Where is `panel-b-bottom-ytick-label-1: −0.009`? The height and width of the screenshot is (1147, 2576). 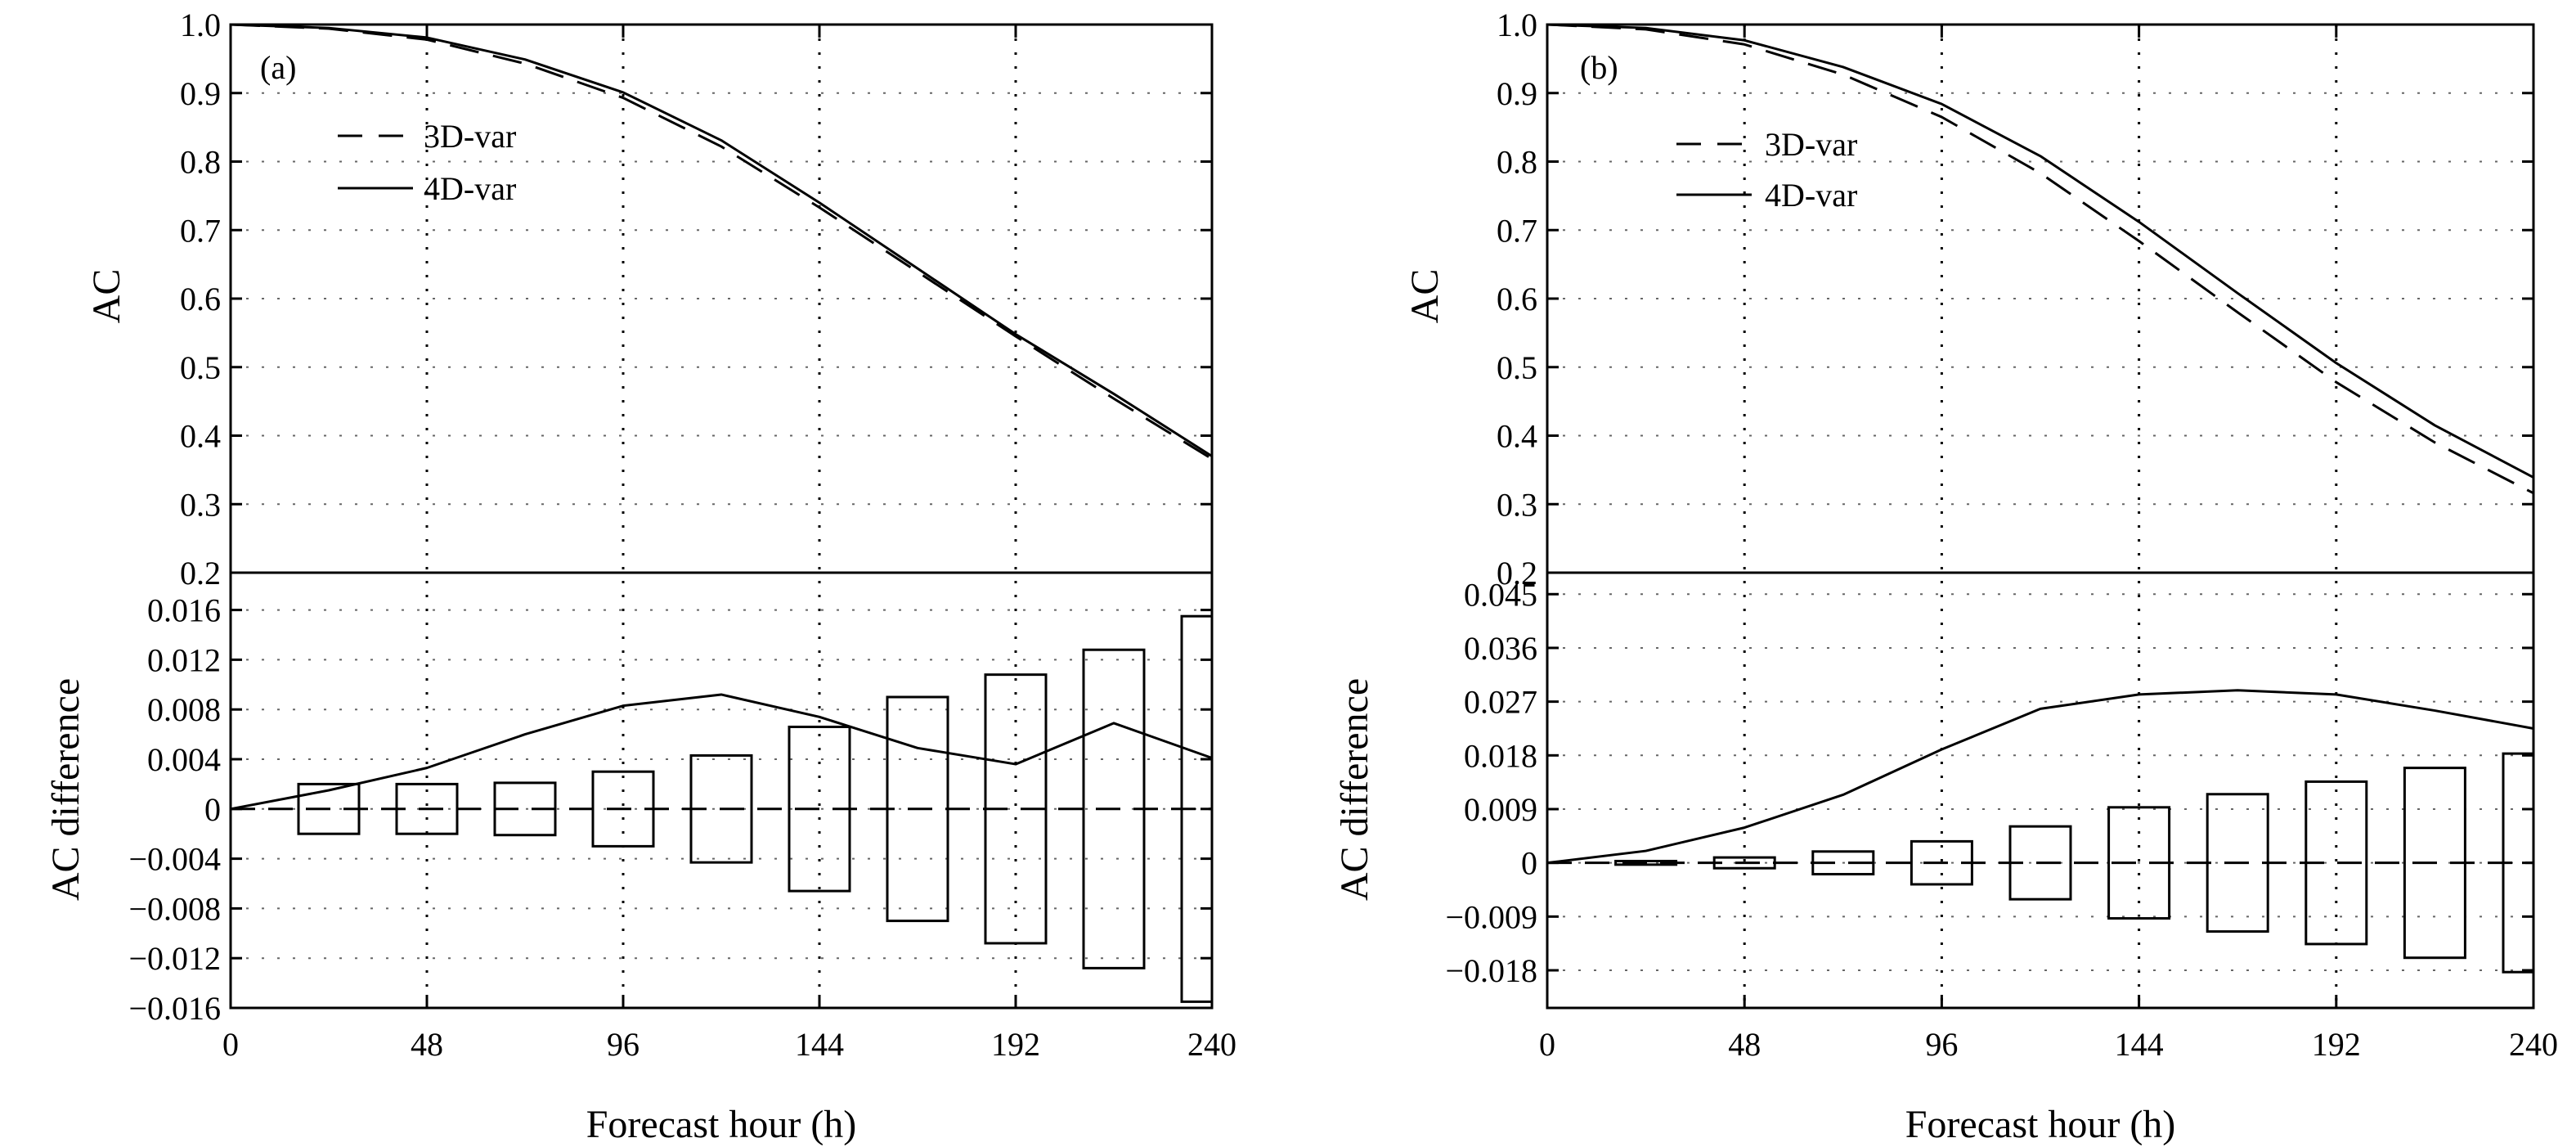
panel-b-bottom-ytick-label-1: −0.009 is located at coordinates (1491, 916).